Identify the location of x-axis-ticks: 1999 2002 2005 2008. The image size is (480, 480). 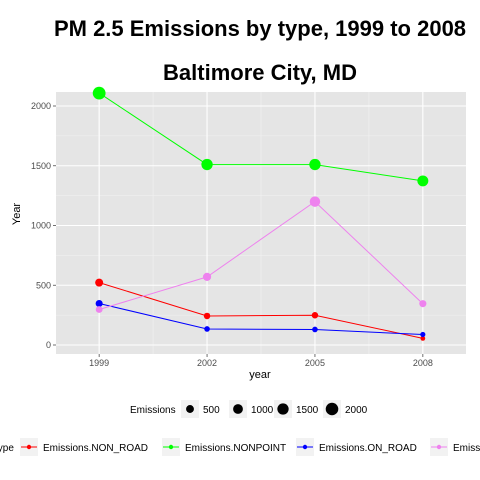
(261, 361).